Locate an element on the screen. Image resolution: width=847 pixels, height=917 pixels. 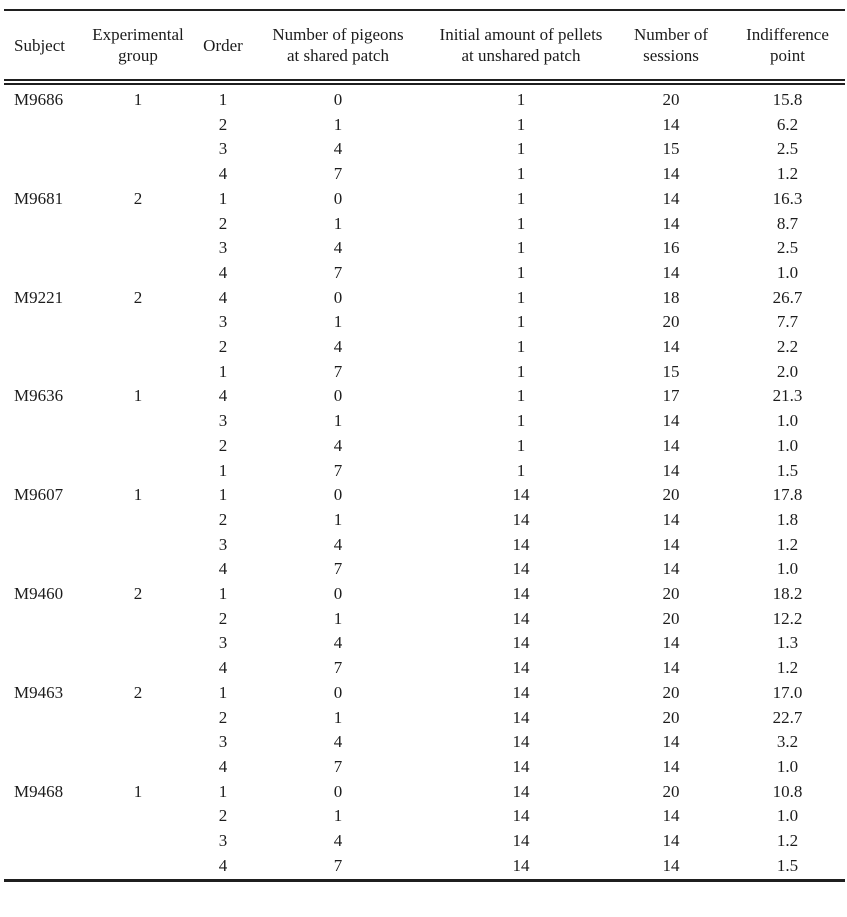
table-row: 3 4 14 14 3.2 is located at coordinates (424, 742).